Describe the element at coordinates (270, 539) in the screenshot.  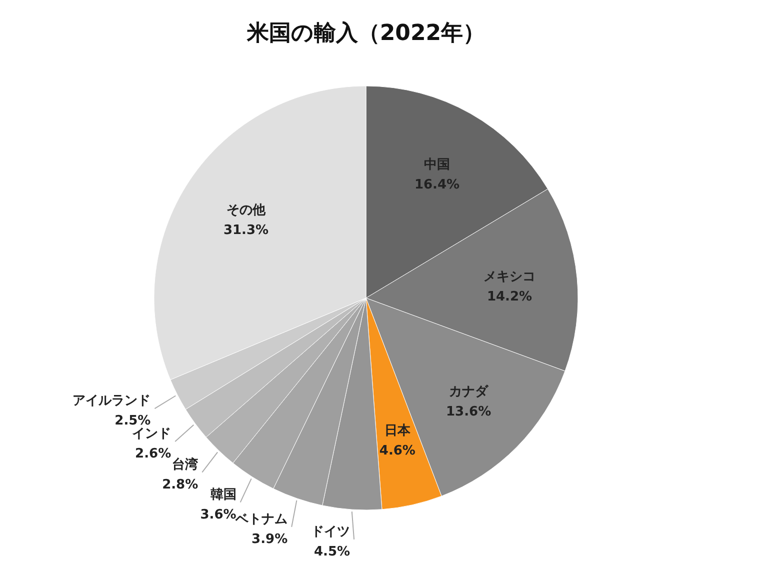
I see `data-label: 3.9%` at that location.